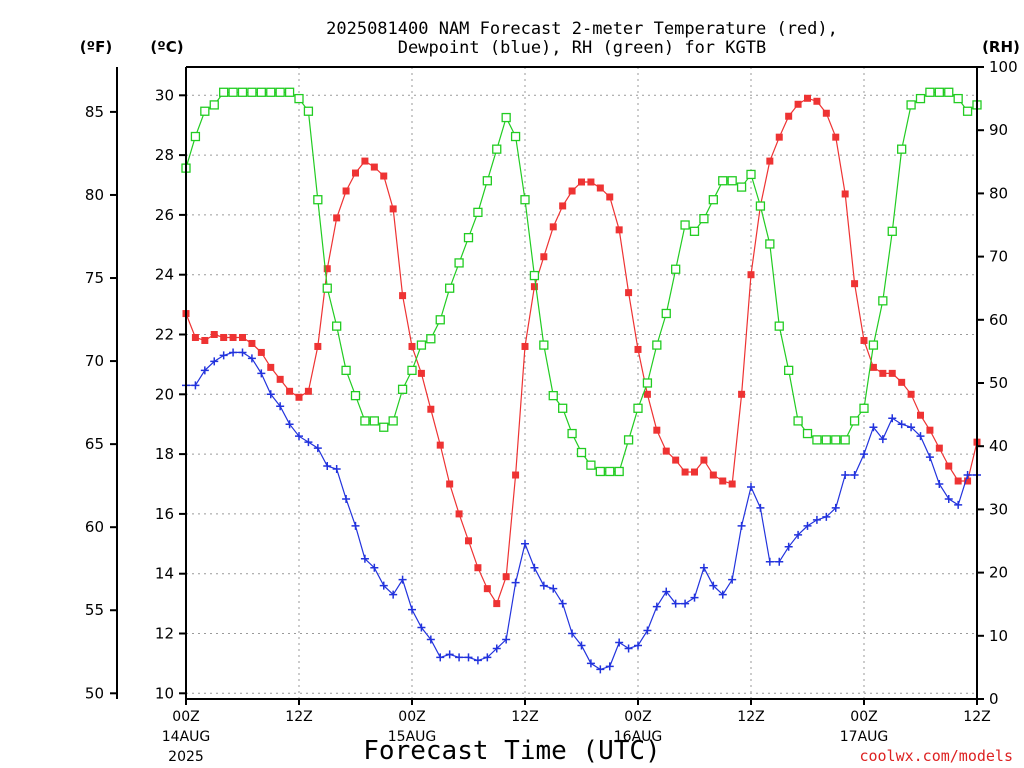  What do you see at coordinates (164, 514) in the screenshot?
I see `celsius-tick-label: 16` at bounding box center [164, 514].